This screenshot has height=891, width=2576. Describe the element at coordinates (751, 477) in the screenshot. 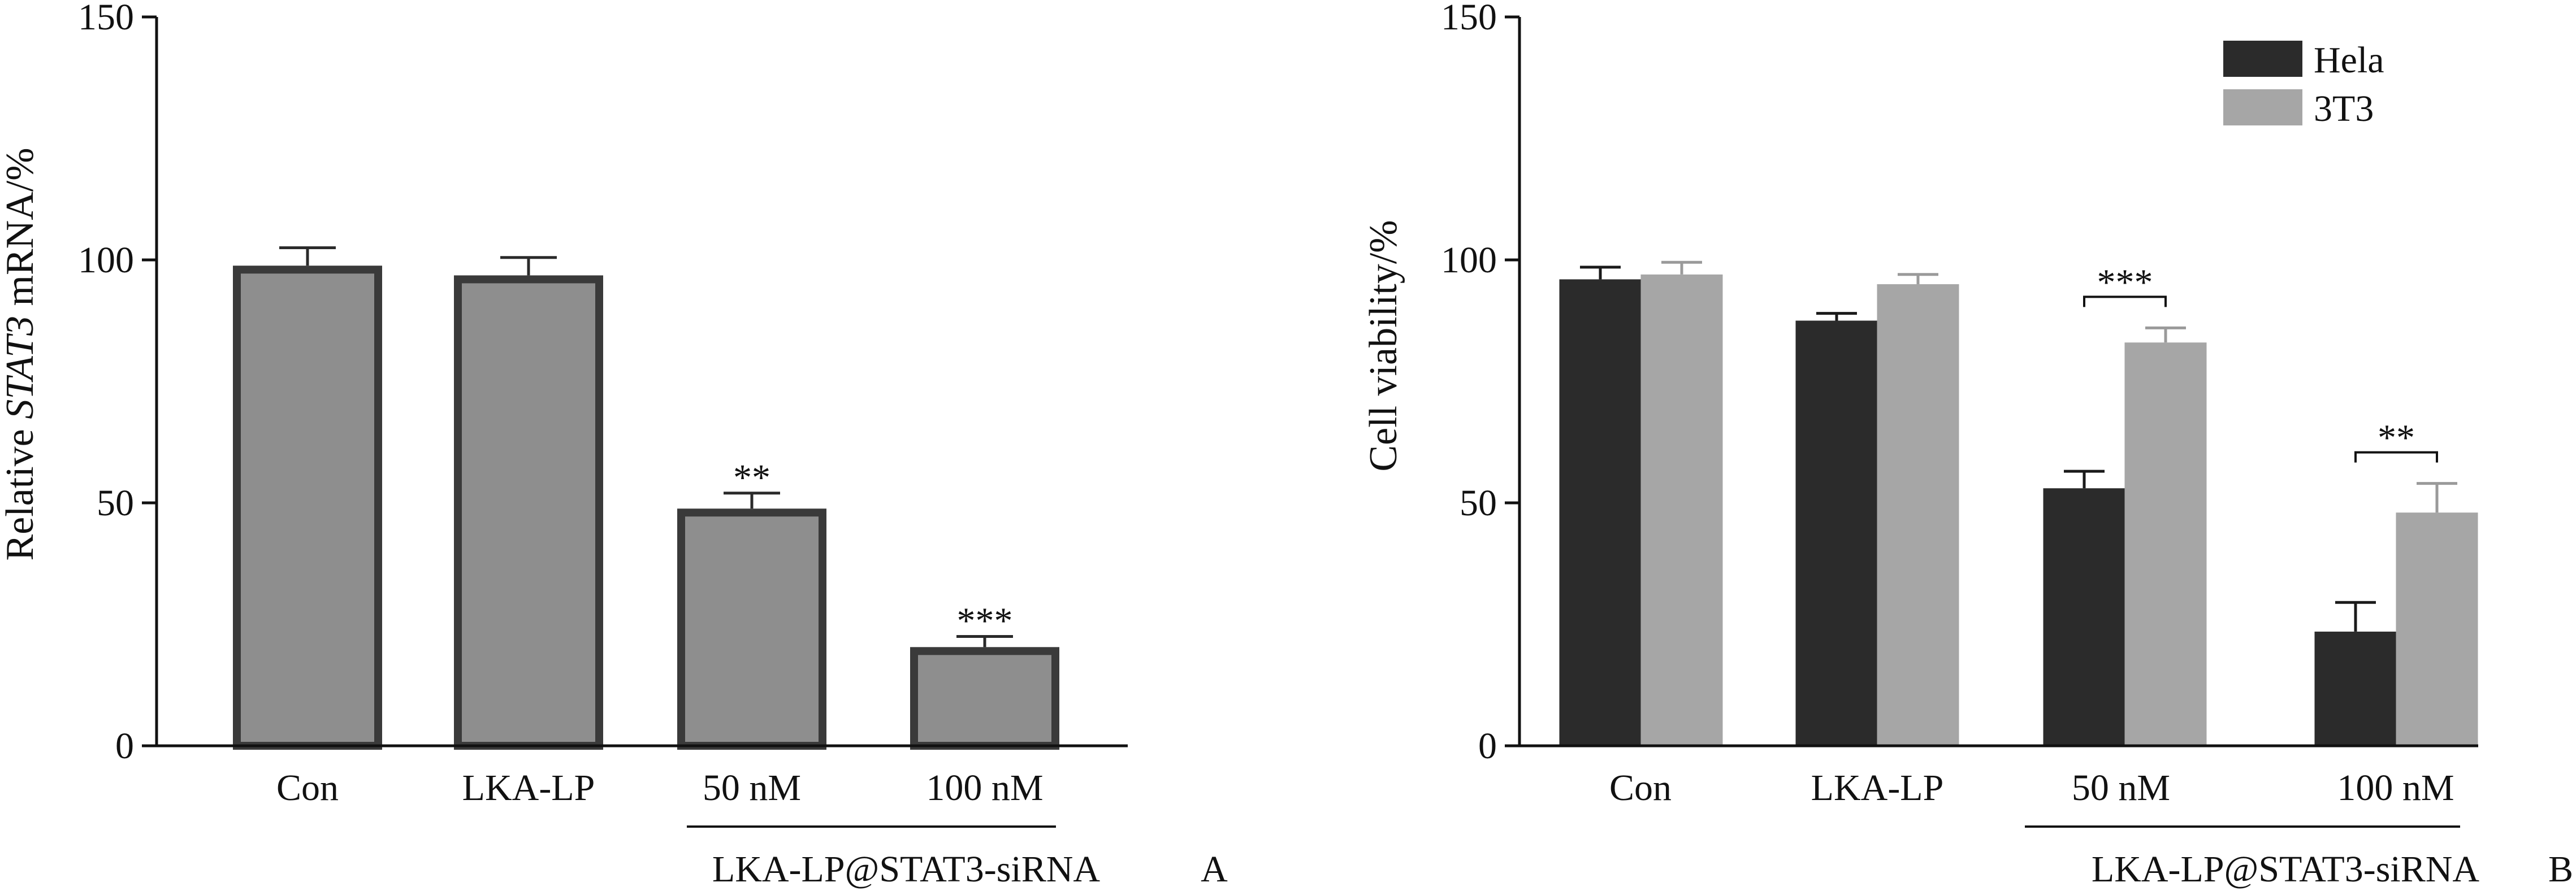

I see `panel-a-significance-50-nm: **` at that location.